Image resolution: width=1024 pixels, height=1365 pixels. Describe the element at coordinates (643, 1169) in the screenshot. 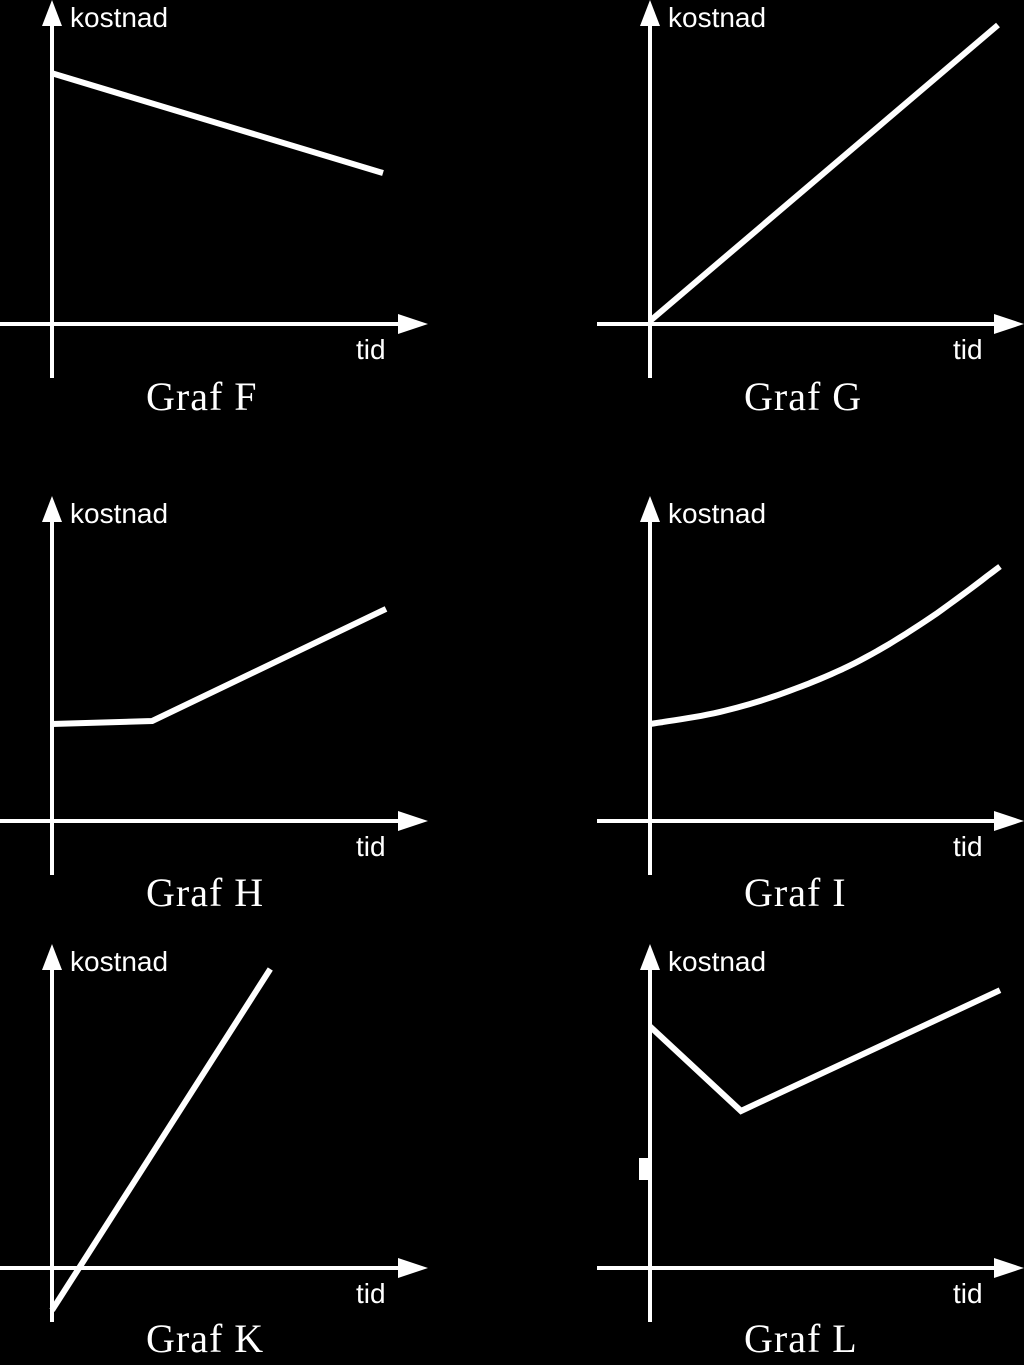

I see `axis-tick-mark` at that location.